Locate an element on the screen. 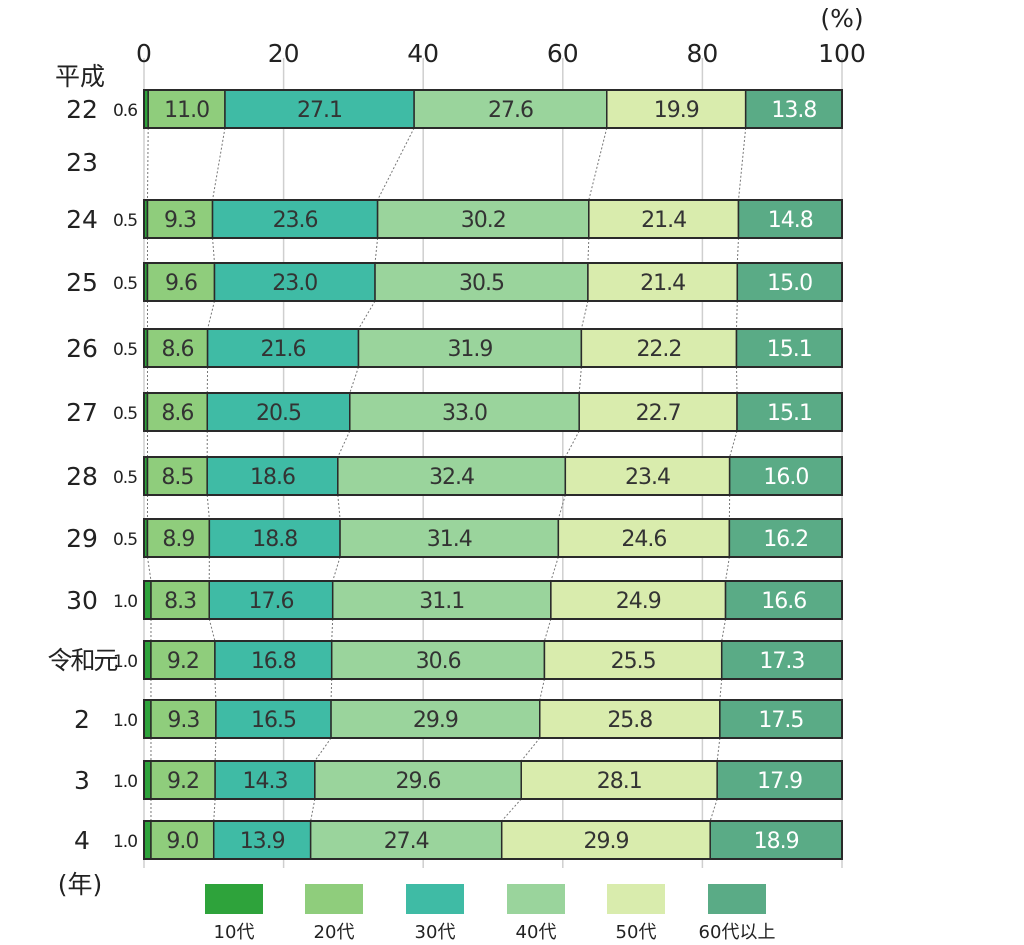  value-label: 24.6 is located at coordinates (643, 539).